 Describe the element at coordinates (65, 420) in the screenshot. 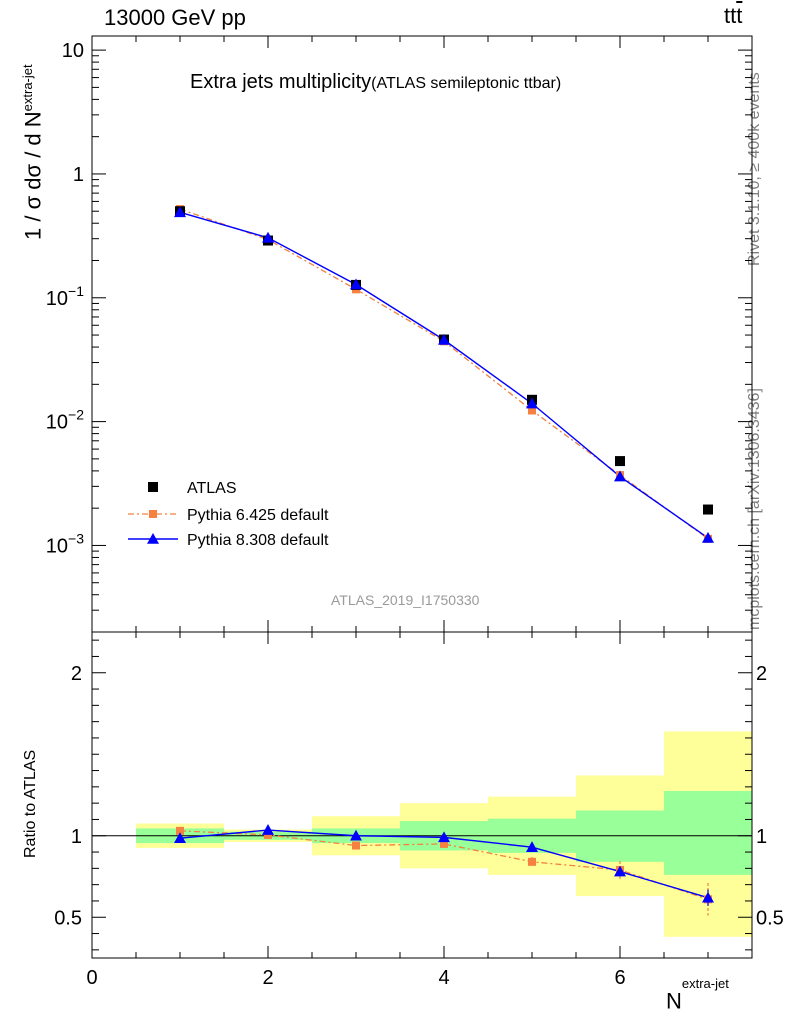

I see `main-y-tick-label: 10⁻²` at that location.